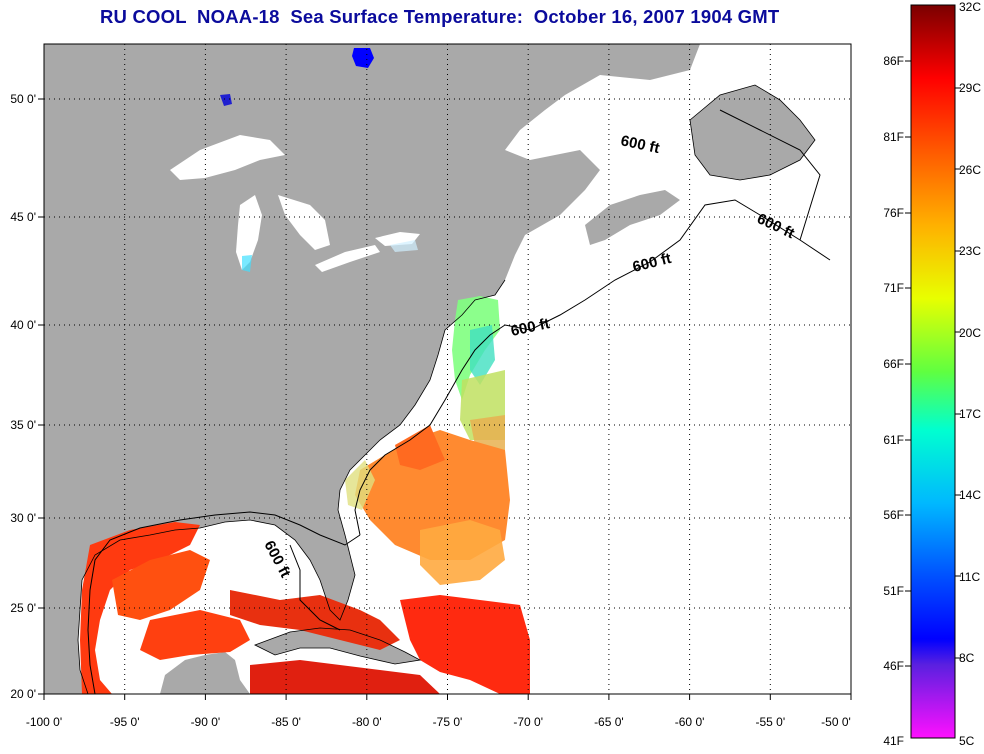 The image size is (984, 754). Describe the element at coordinates (205, 673) in the screenshot. I see `land-yucatan` at that location.